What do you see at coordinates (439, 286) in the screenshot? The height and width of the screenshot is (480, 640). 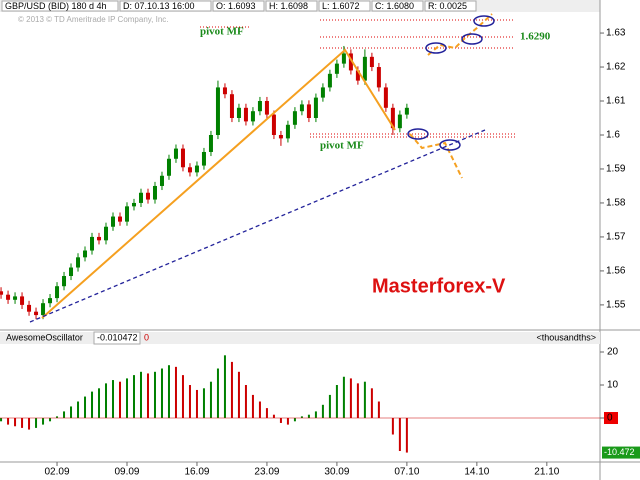 I see `annotation: Masterforex-V` at bounding box center [439, 286].